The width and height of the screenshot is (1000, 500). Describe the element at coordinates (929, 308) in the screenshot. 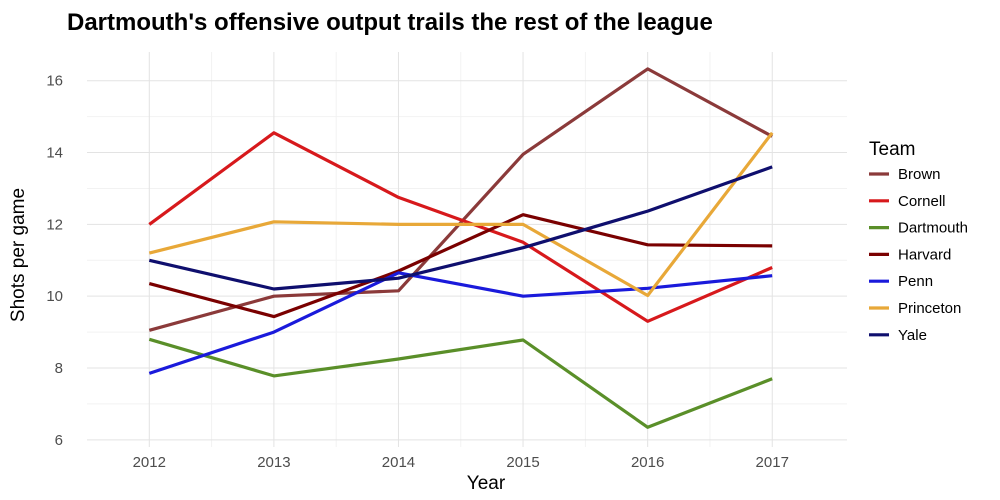

I see `legend-item-princeton: Princeton` at that location.